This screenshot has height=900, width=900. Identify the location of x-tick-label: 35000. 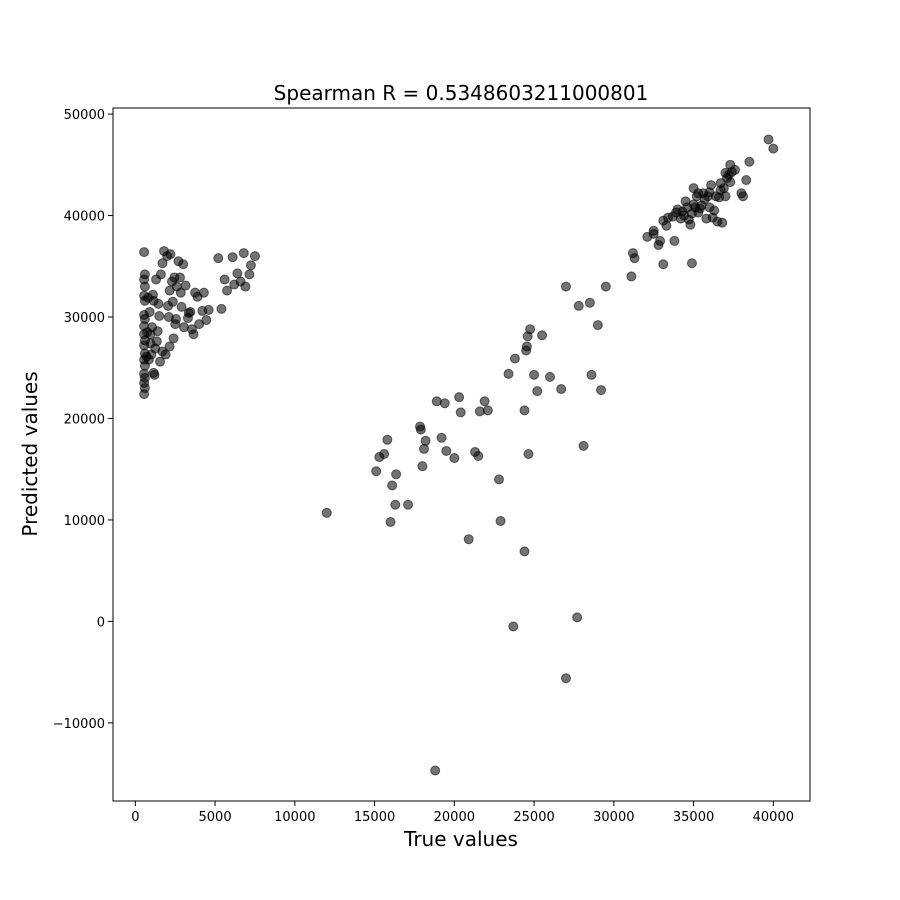
(693, 817).